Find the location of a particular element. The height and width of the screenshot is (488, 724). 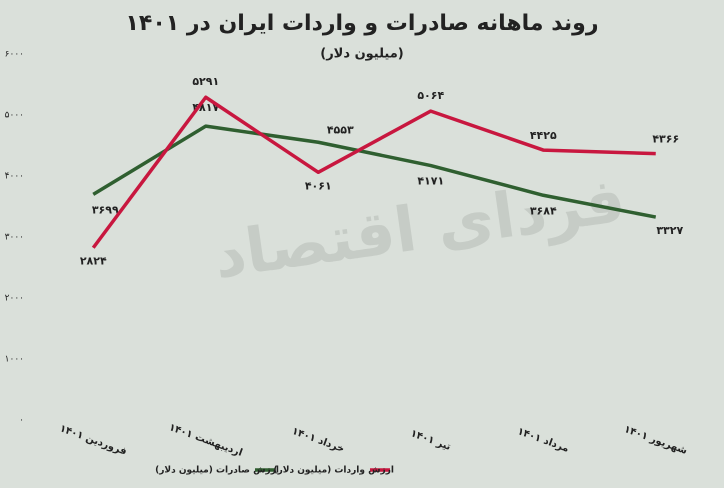

data-label: ۵۲۹۱ is located at coordinates (205, 81).